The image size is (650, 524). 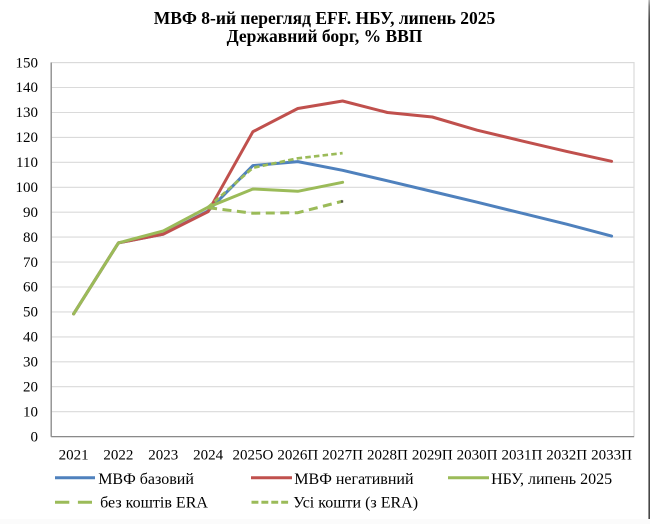 What do you see at coordinates (566, 456) in the screenshot?
I see `svg-text: 2032П` at bounding box center [566, 456].